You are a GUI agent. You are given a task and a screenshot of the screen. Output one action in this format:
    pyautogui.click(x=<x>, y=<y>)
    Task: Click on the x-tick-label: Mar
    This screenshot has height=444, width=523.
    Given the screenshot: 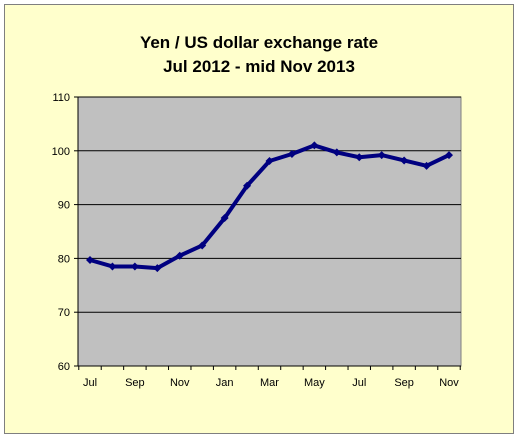 What is the action you would take?
    pyautogui.click(x=269, y=383)
    